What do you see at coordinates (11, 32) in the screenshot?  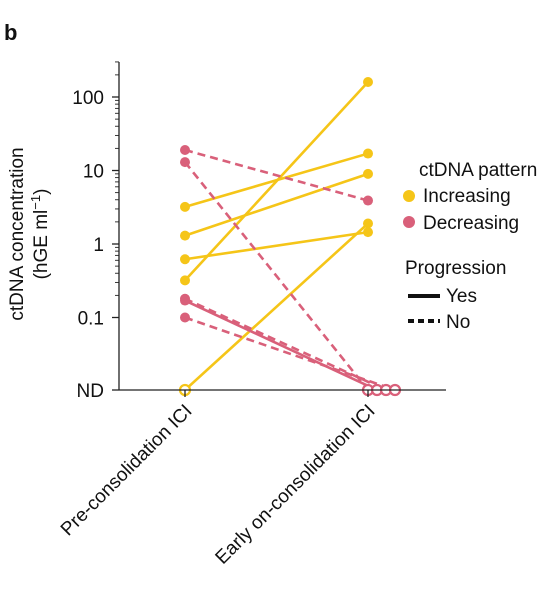 I see `panel-label: b` at bounding box center [11, 32].